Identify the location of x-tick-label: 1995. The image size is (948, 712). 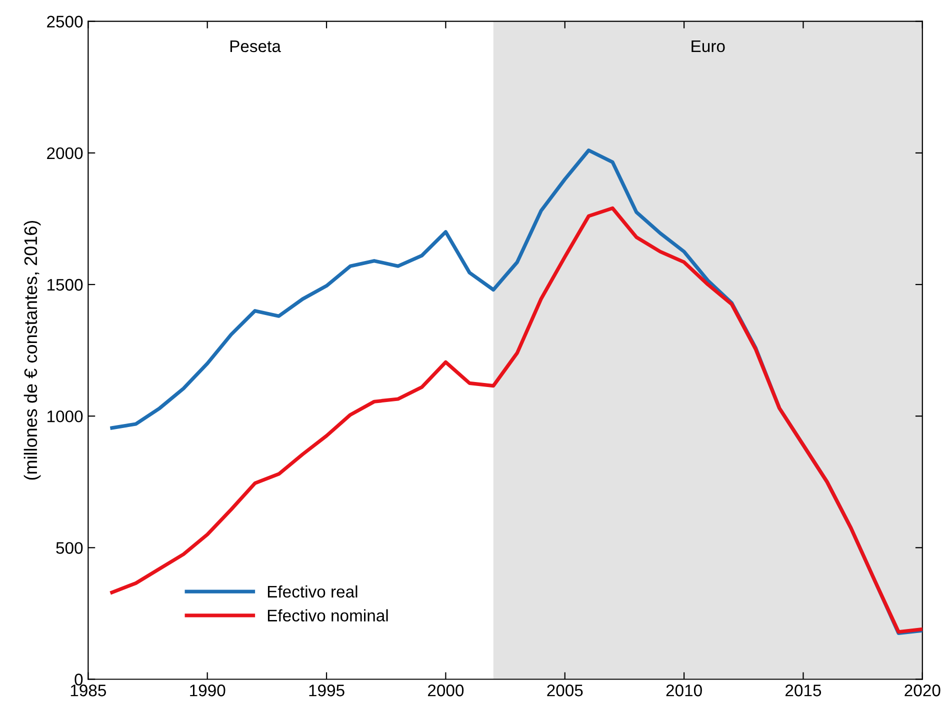
(326, 690).